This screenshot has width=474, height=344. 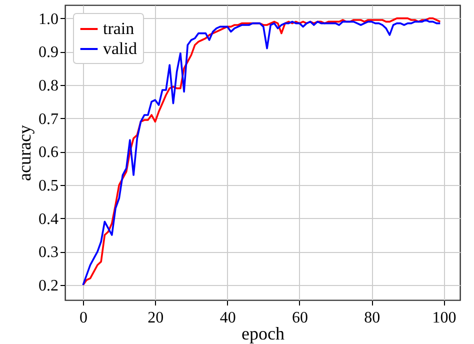 What do you see at coordinates (48, 119) in the screenshot?
I see `y-tick-label: 0.7` at bounding box center [48, 119].